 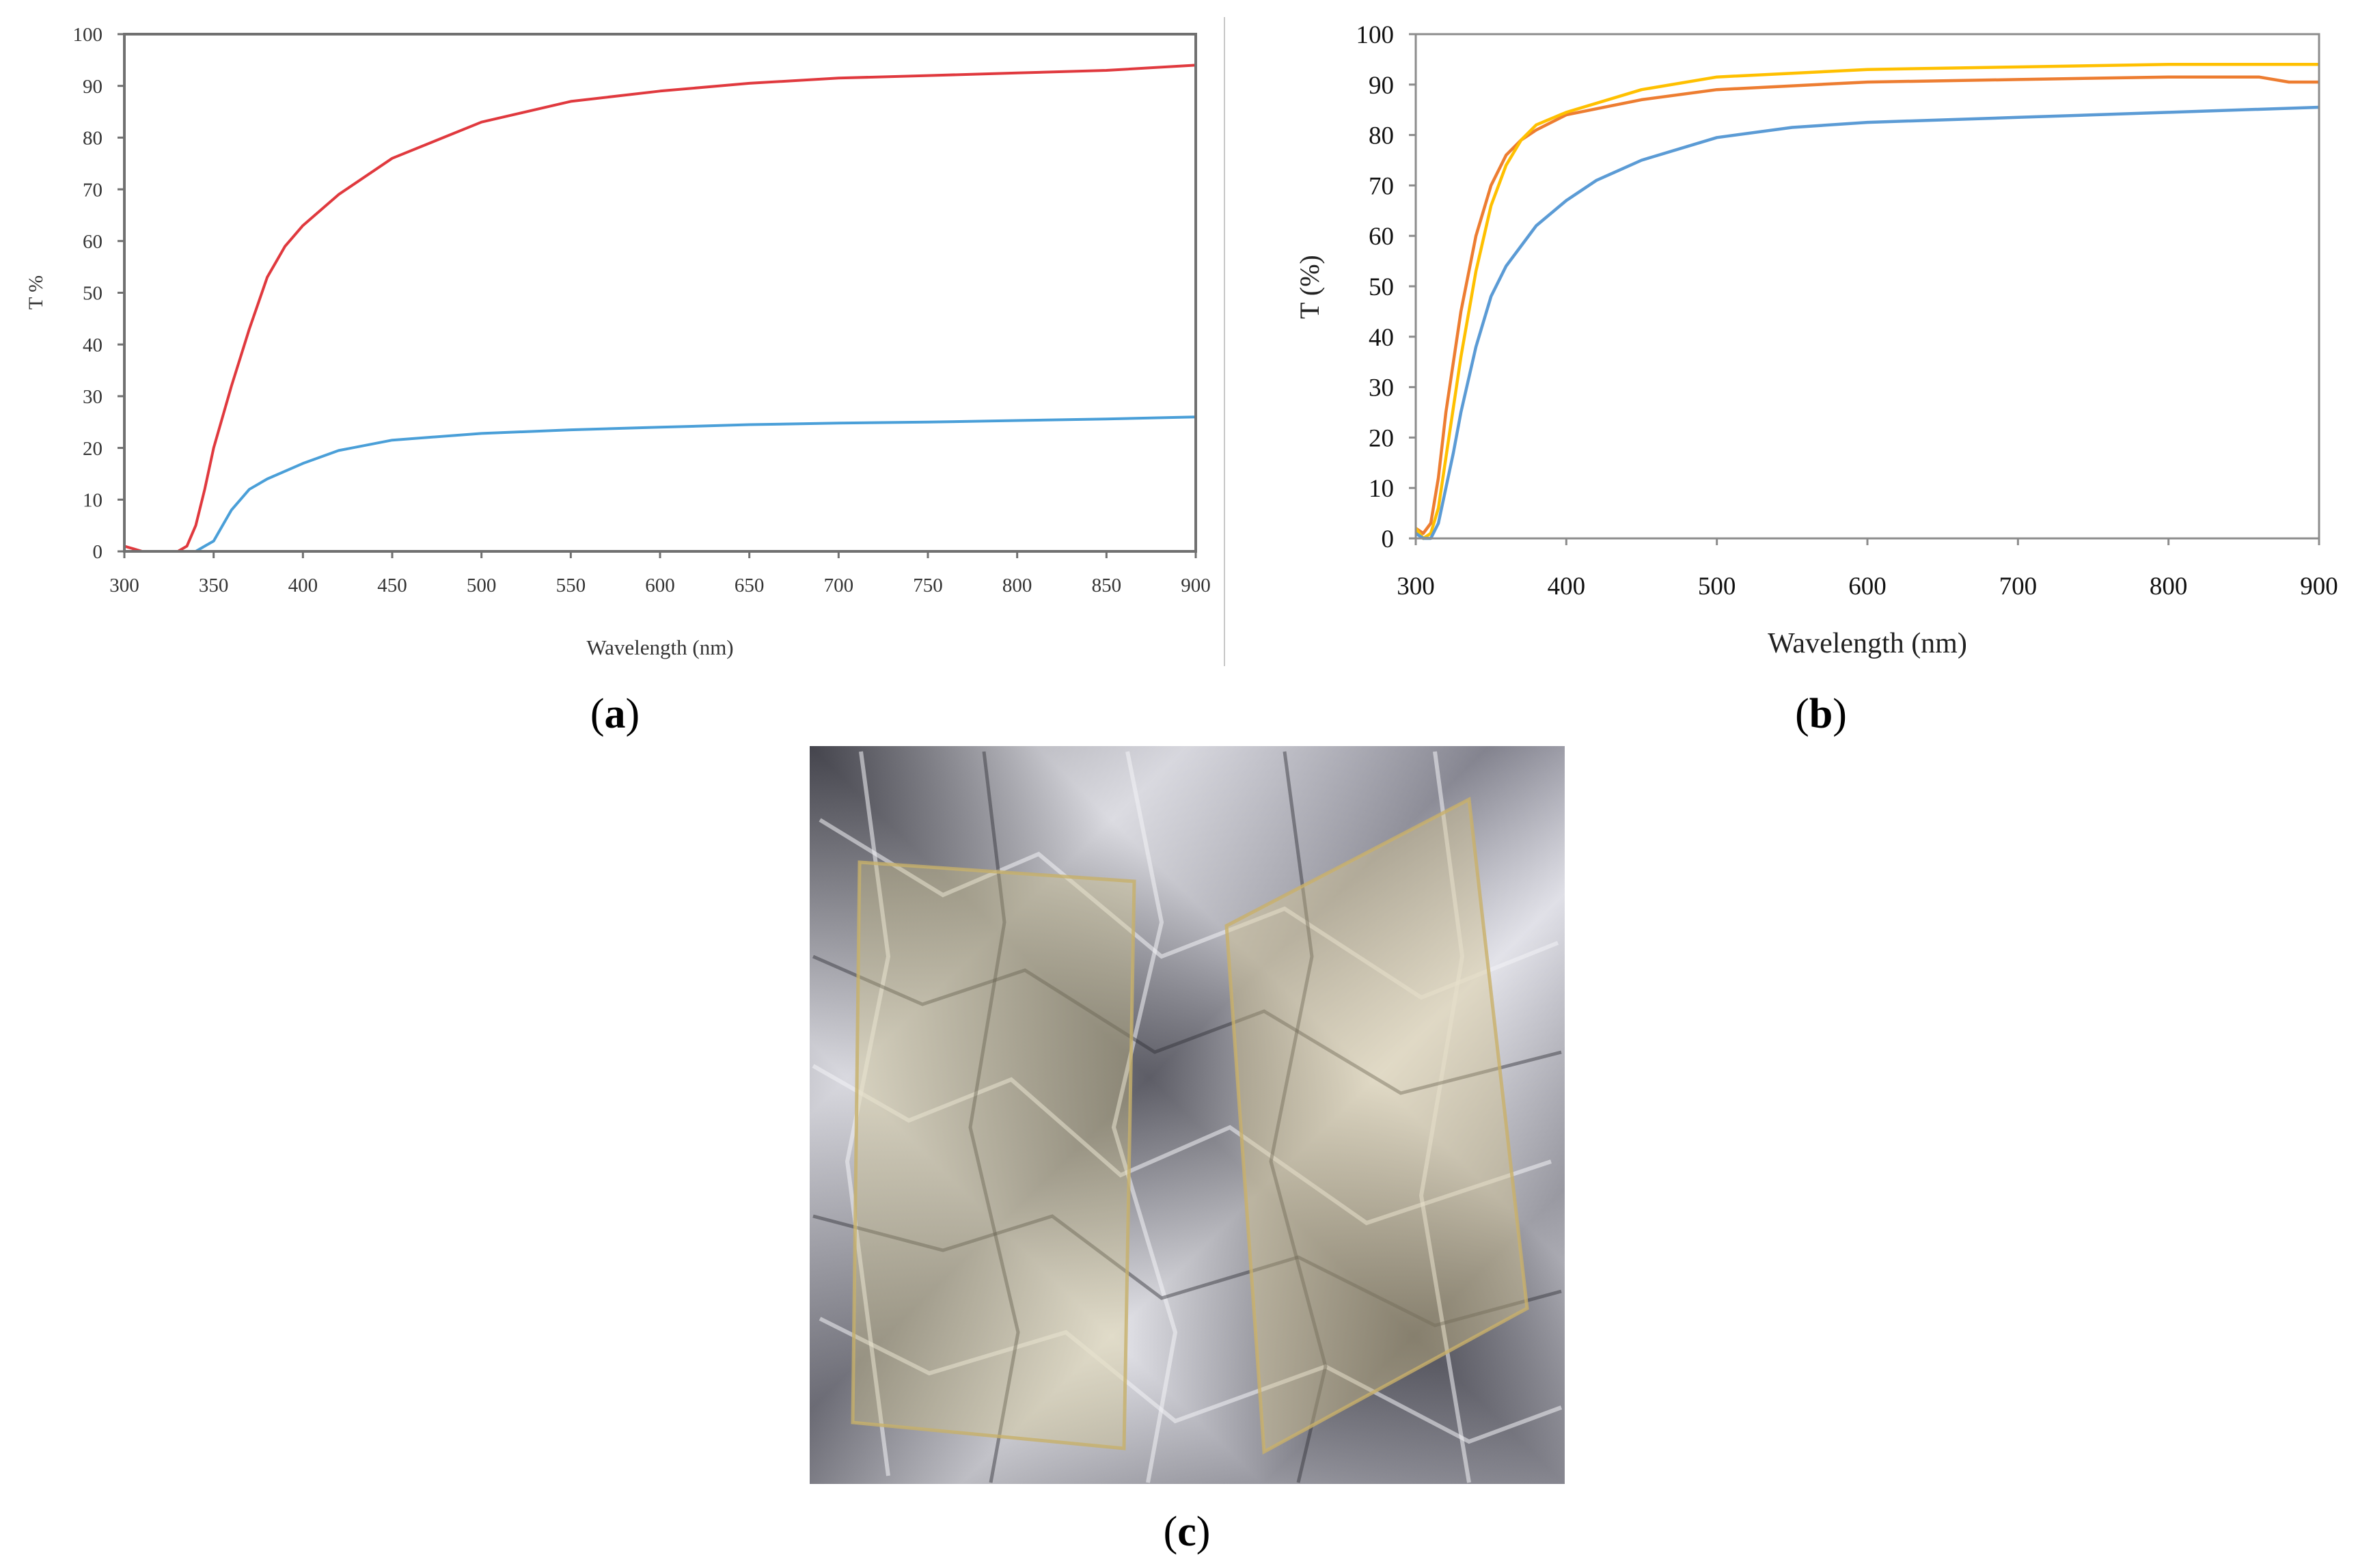 I want to click on x-tick-label: 750, so click(x=928, y=586).